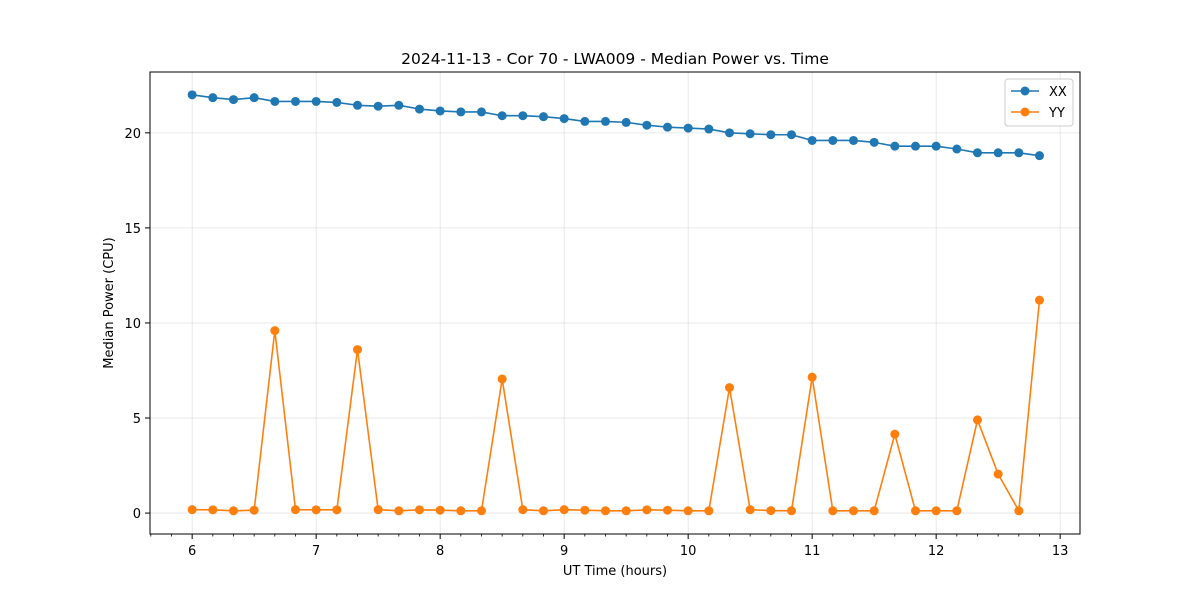  Describe the element at coordinates (109, 302) in the screenshot. I see `y-axis-label: Median Power (CPU)` at that location.